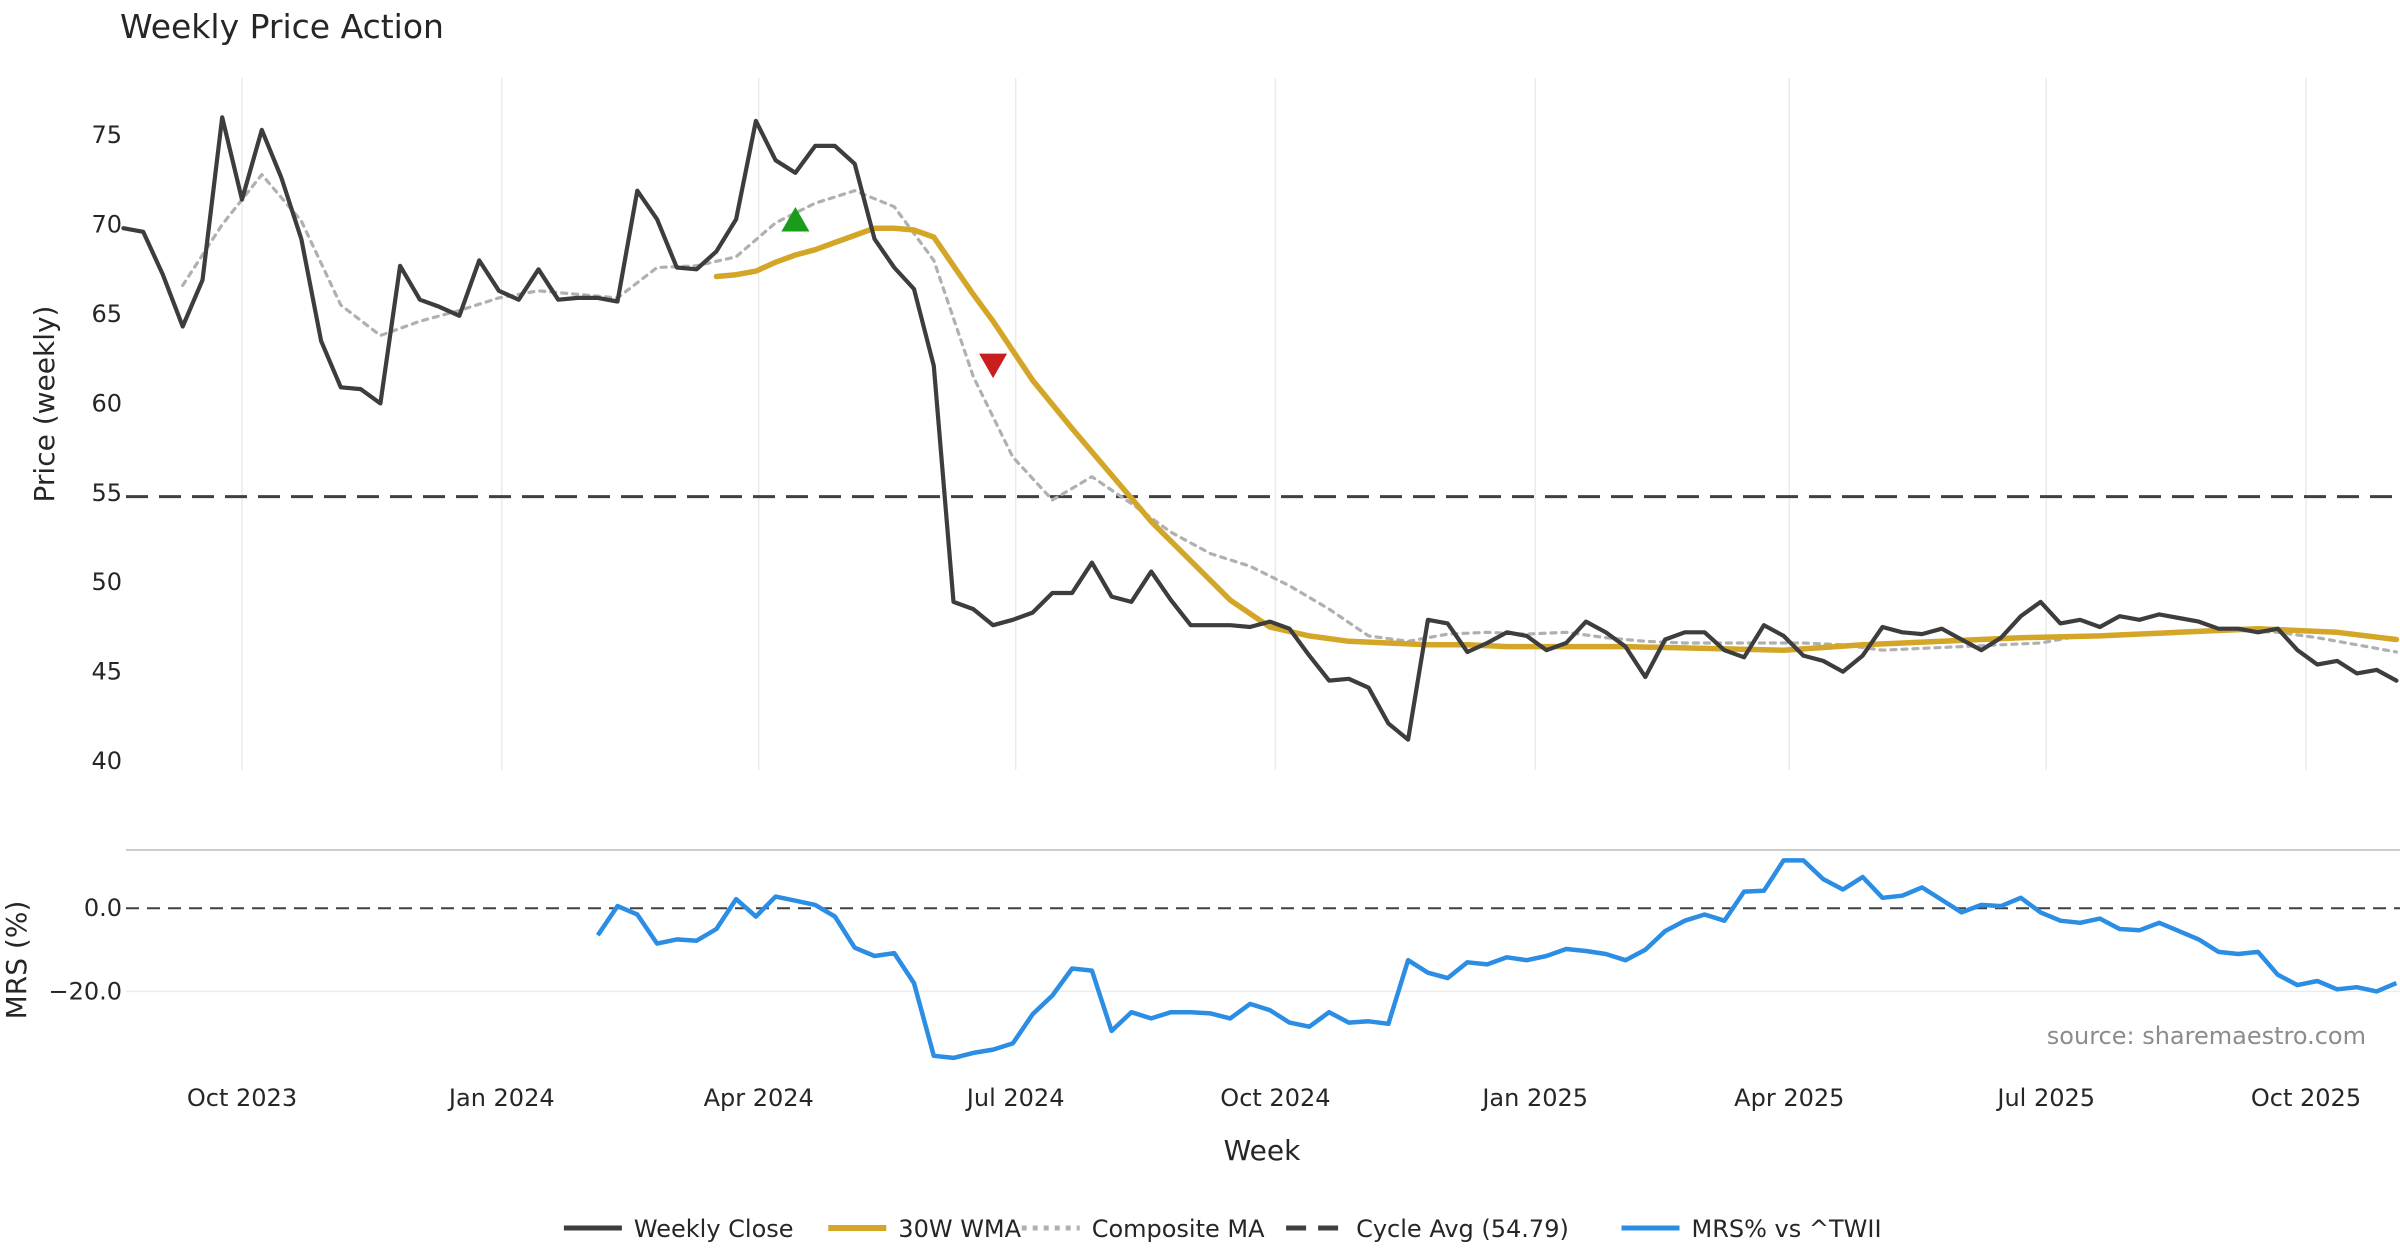 This screenshot has height=1260, width=2400. I want to click on legend-label: Cycle Avg (54.79), so click(1462, 1229).